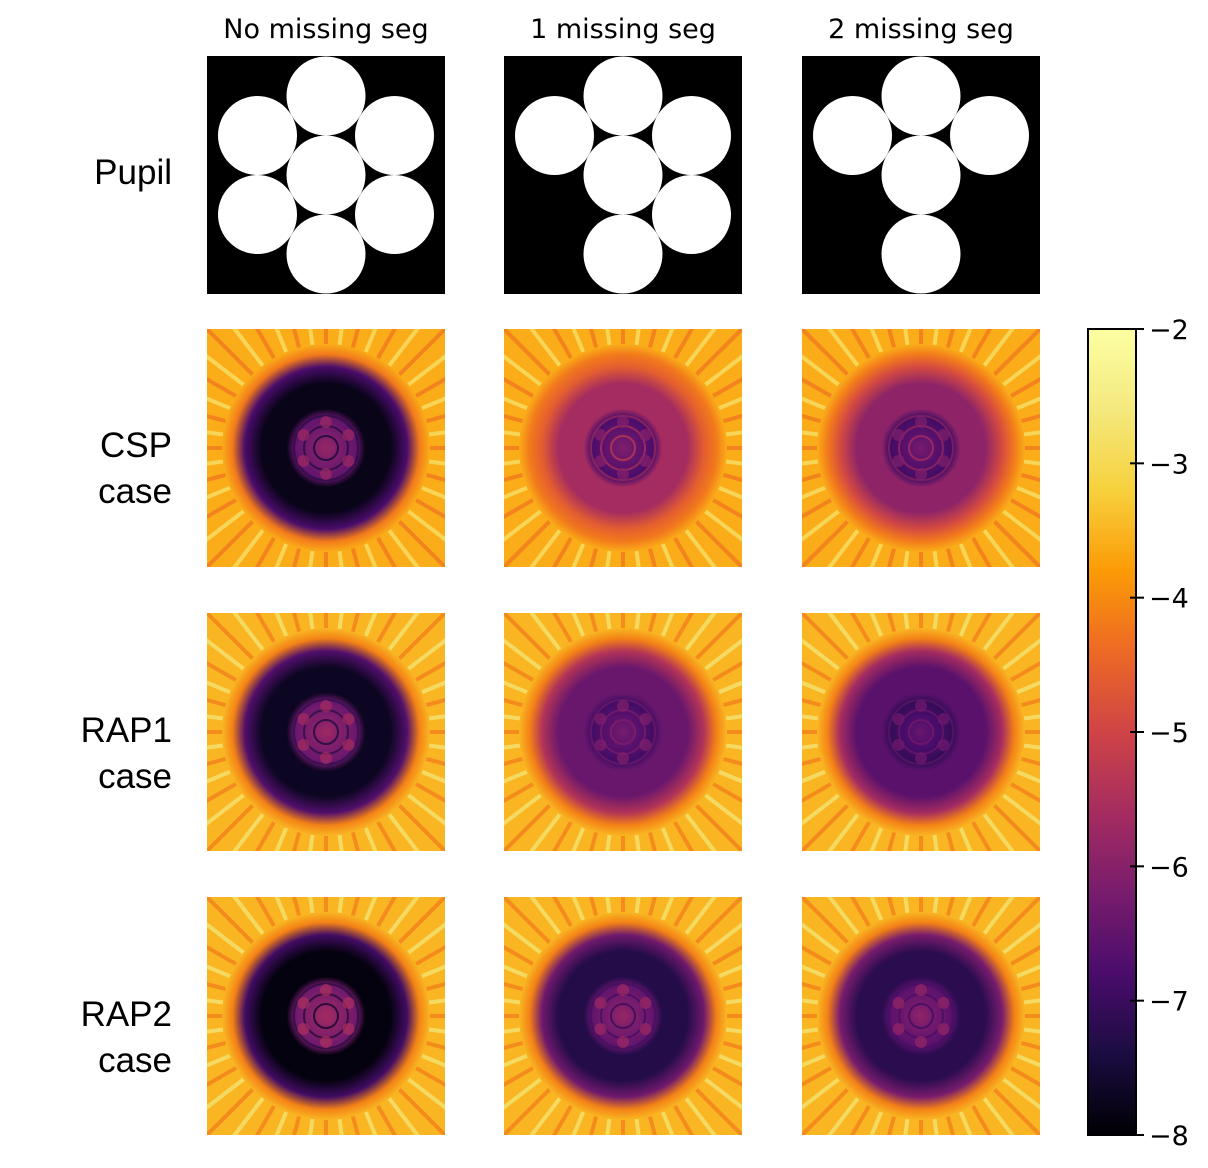  What do you see at coordinates (135, 491) in the screenshot?
I see `row-label-csp-line2: case` at bounding box center [135, 491].